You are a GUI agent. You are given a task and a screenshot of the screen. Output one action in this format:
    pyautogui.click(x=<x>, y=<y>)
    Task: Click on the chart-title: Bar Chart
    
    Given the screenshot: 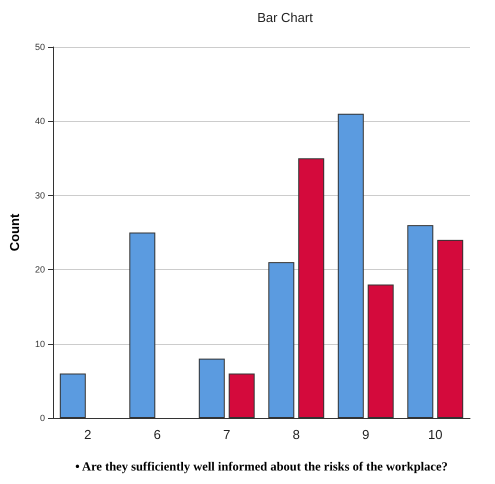 What is the action you would take?
    pyautogui.click(x=285, y=17)
    